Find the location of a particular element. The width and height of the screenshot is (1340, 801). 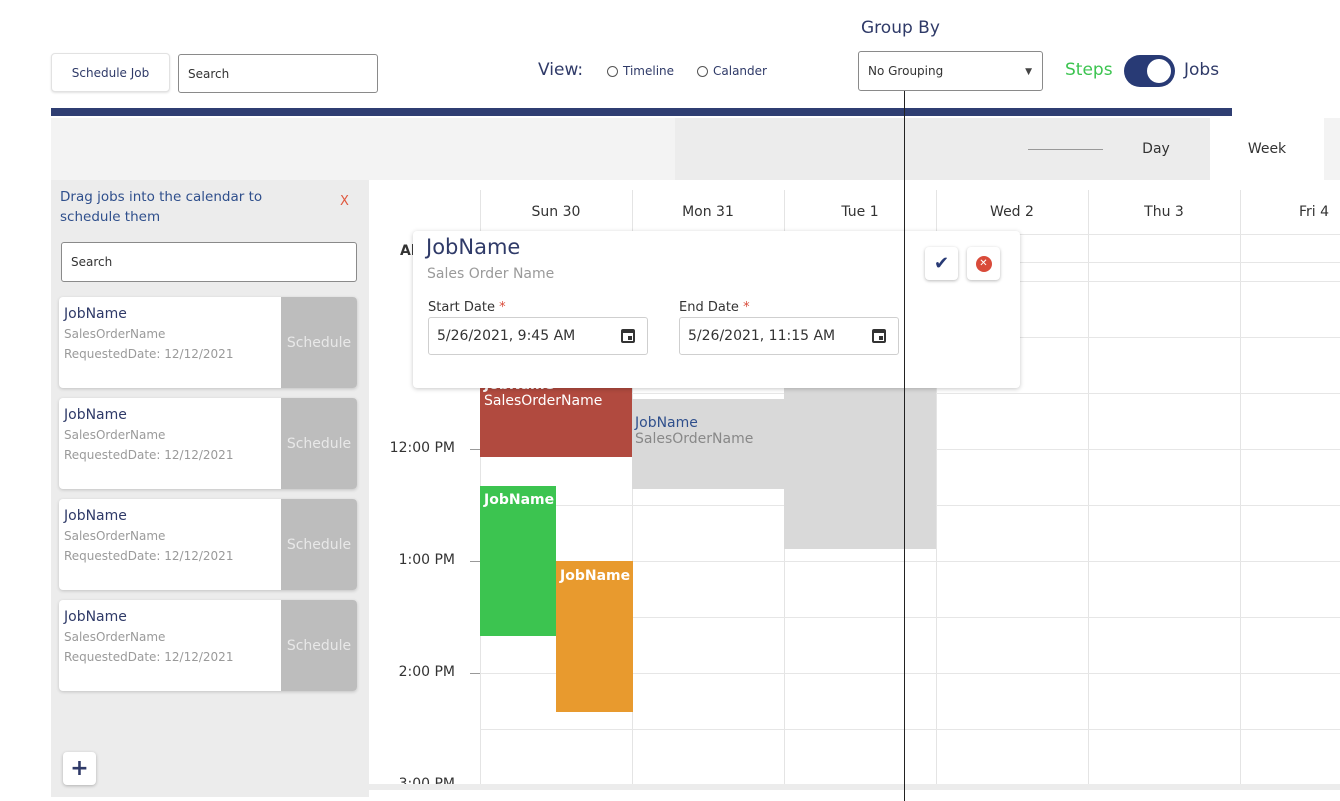

header-divider is located at coordinates (641, 112).